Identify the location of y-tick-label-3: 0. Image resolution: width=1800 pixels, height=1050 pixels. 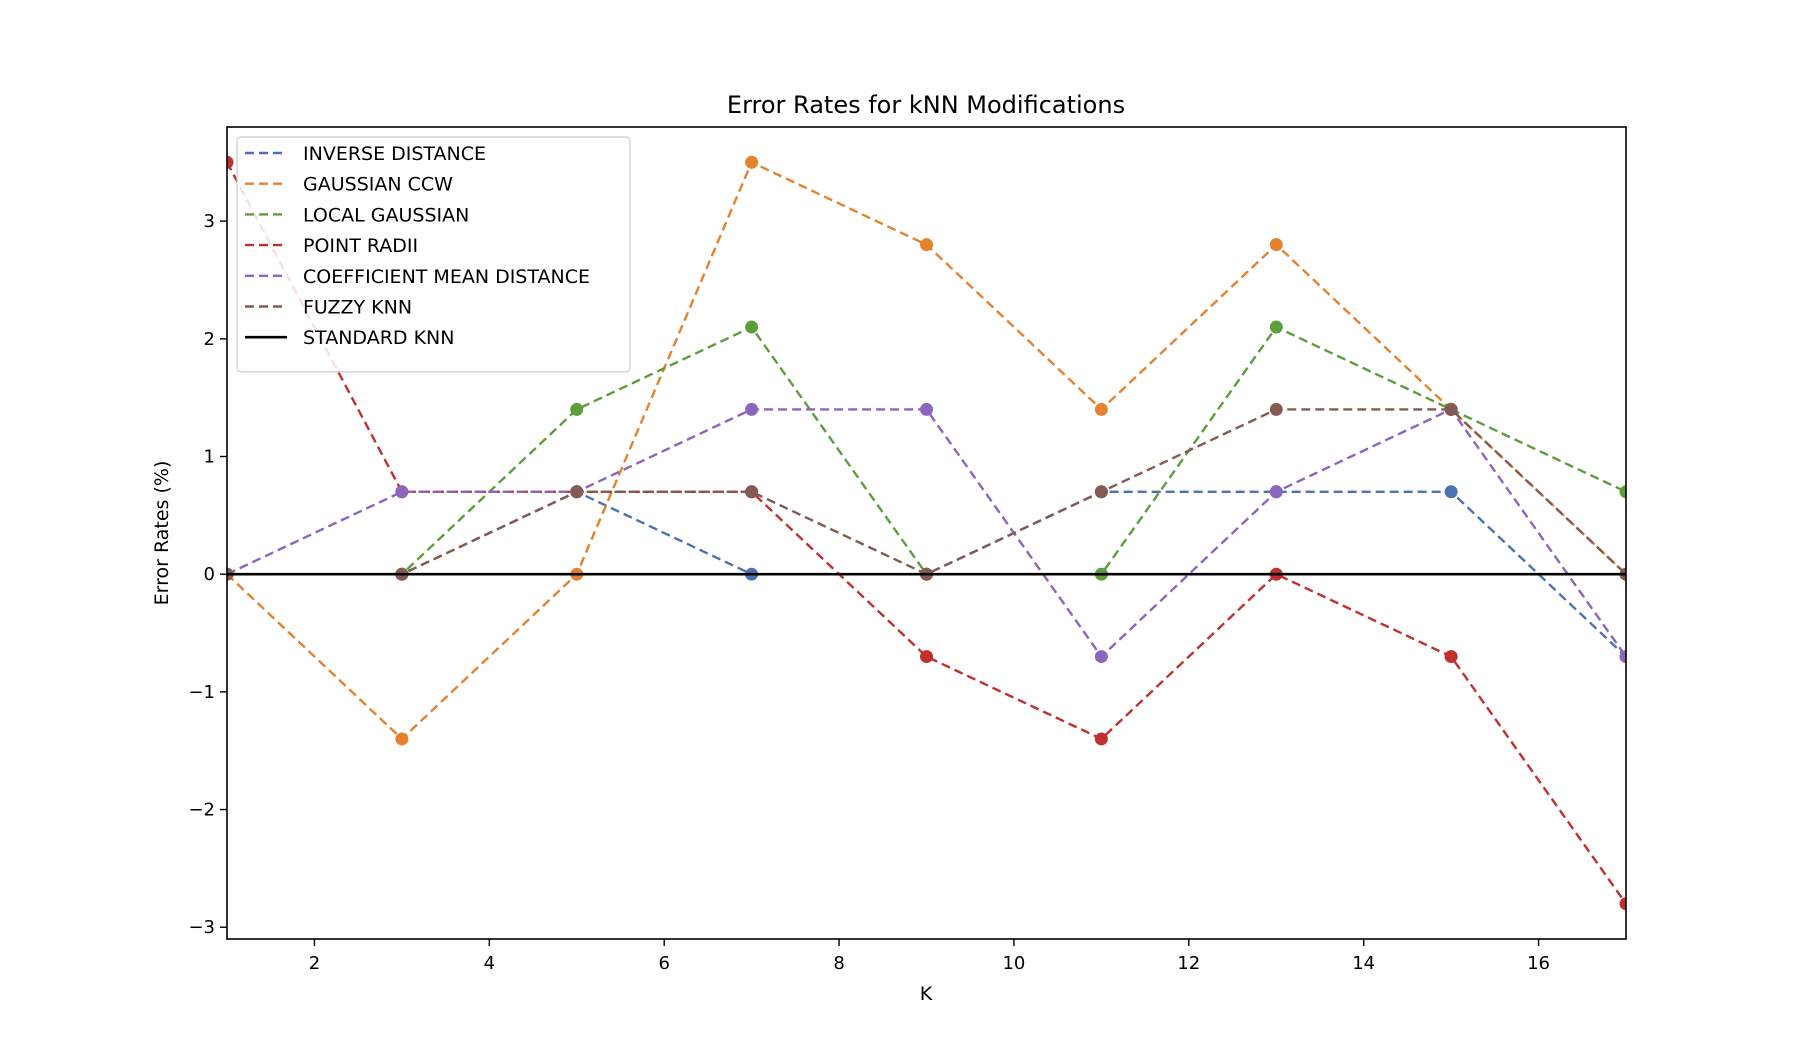
(209, 574).